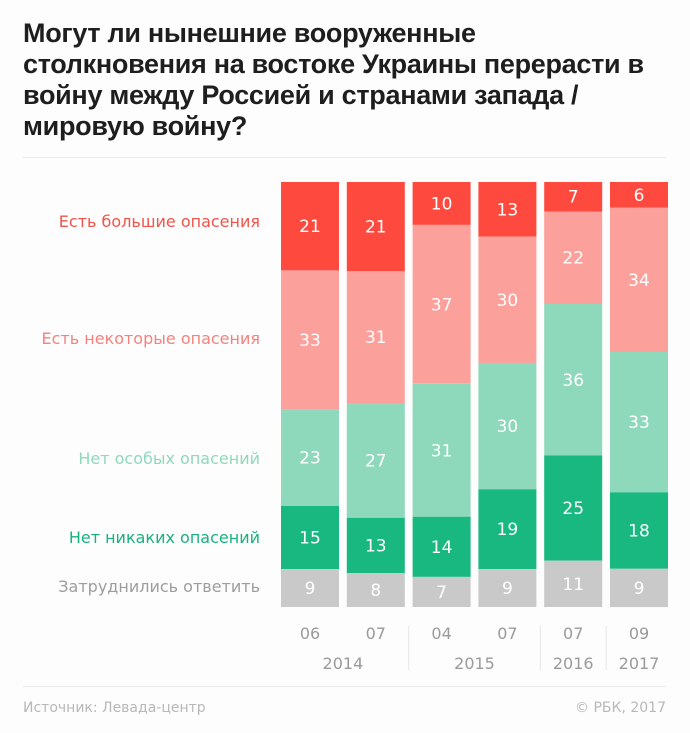  I want to click on data-label: 10, so click(442, 205).